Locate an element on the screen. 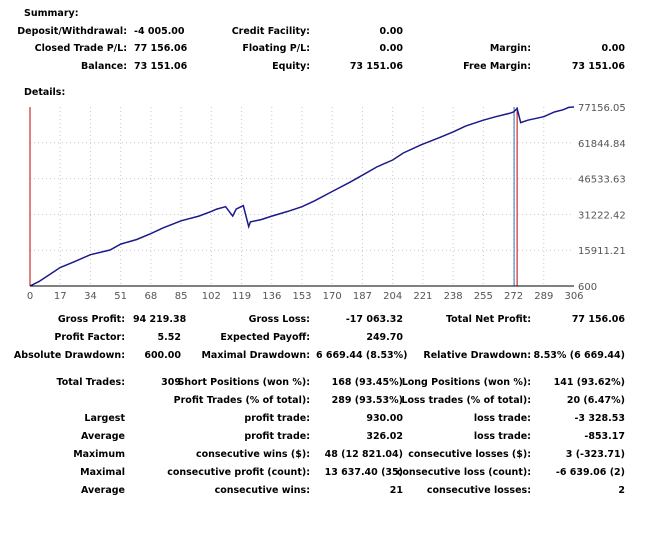 The height and width of the screenshot is (539, 658). largest-loss-value: -3 328.53 is located at coordinates (599, 418).